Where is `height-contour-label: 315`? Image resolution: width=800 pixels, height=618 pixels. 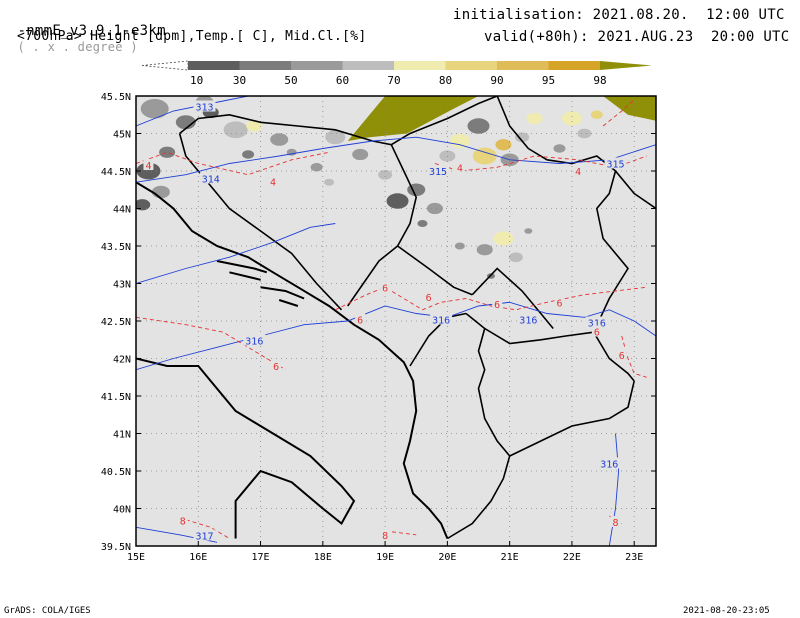 height-contour-label: 315 is located at coordinates (615, 165).